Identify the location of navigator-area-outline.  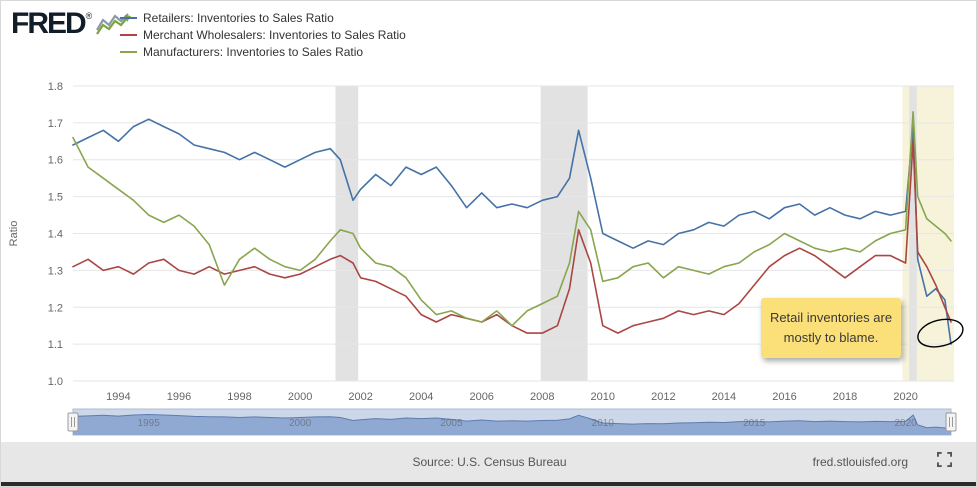
(512, 422).